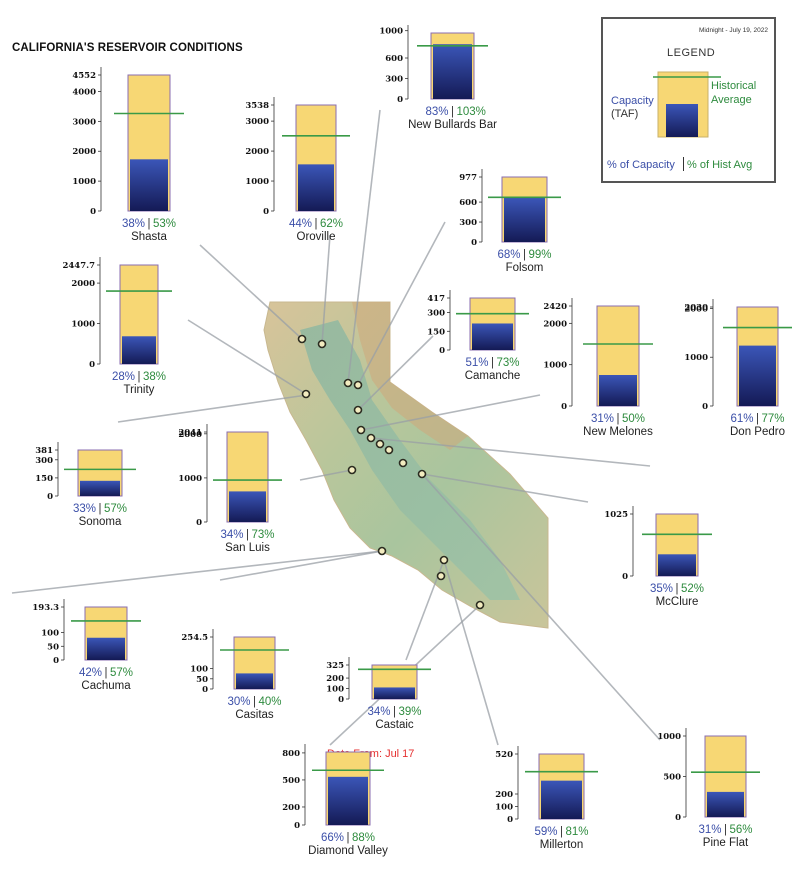 The height and width of the screenshot is (878, 805). Describe the element at coordinates (348, 851) in the screenshot. I see `diamond-valley-name-label: Diamond Valley` at that location.